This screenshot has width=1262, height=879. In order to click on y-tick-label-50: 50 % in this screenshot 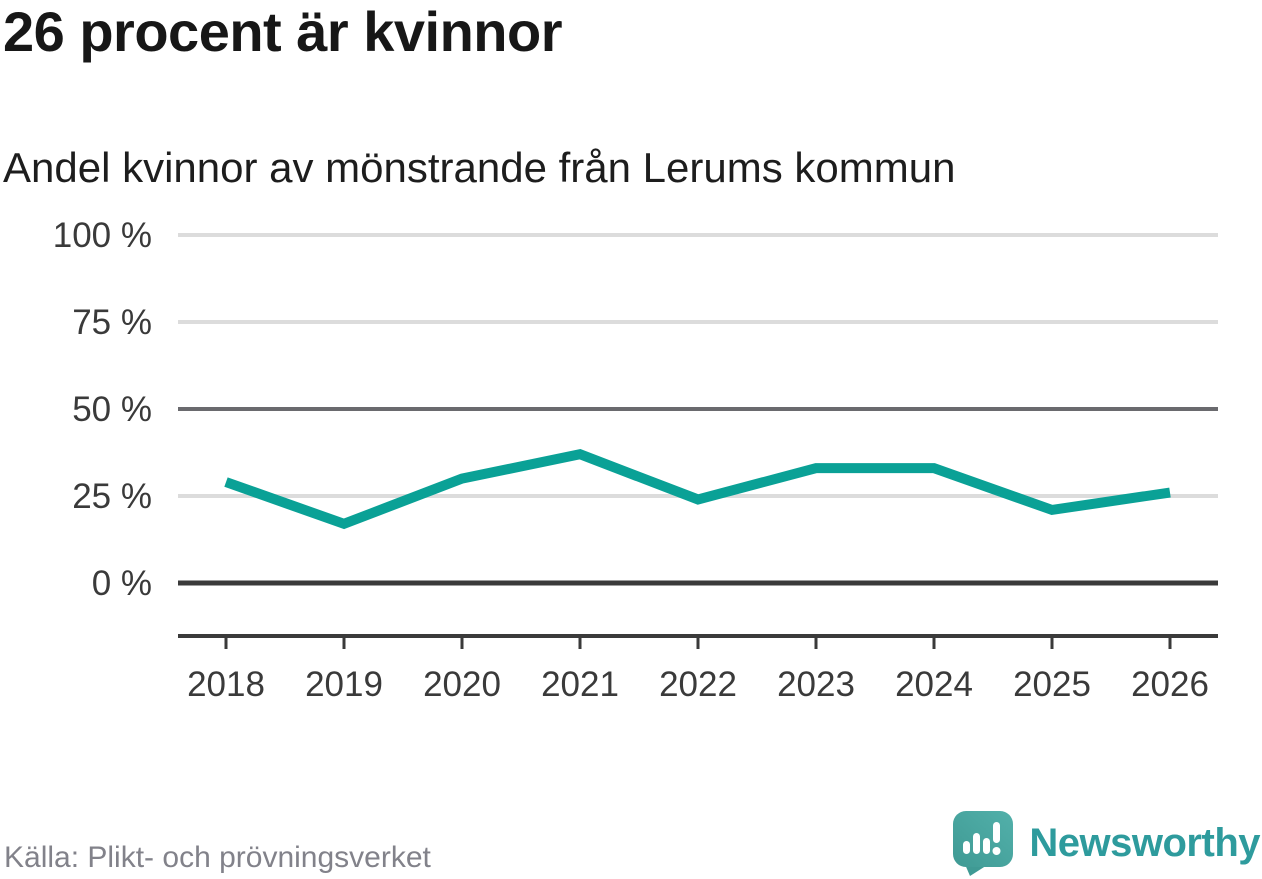, I will do `click(112, 409)`.